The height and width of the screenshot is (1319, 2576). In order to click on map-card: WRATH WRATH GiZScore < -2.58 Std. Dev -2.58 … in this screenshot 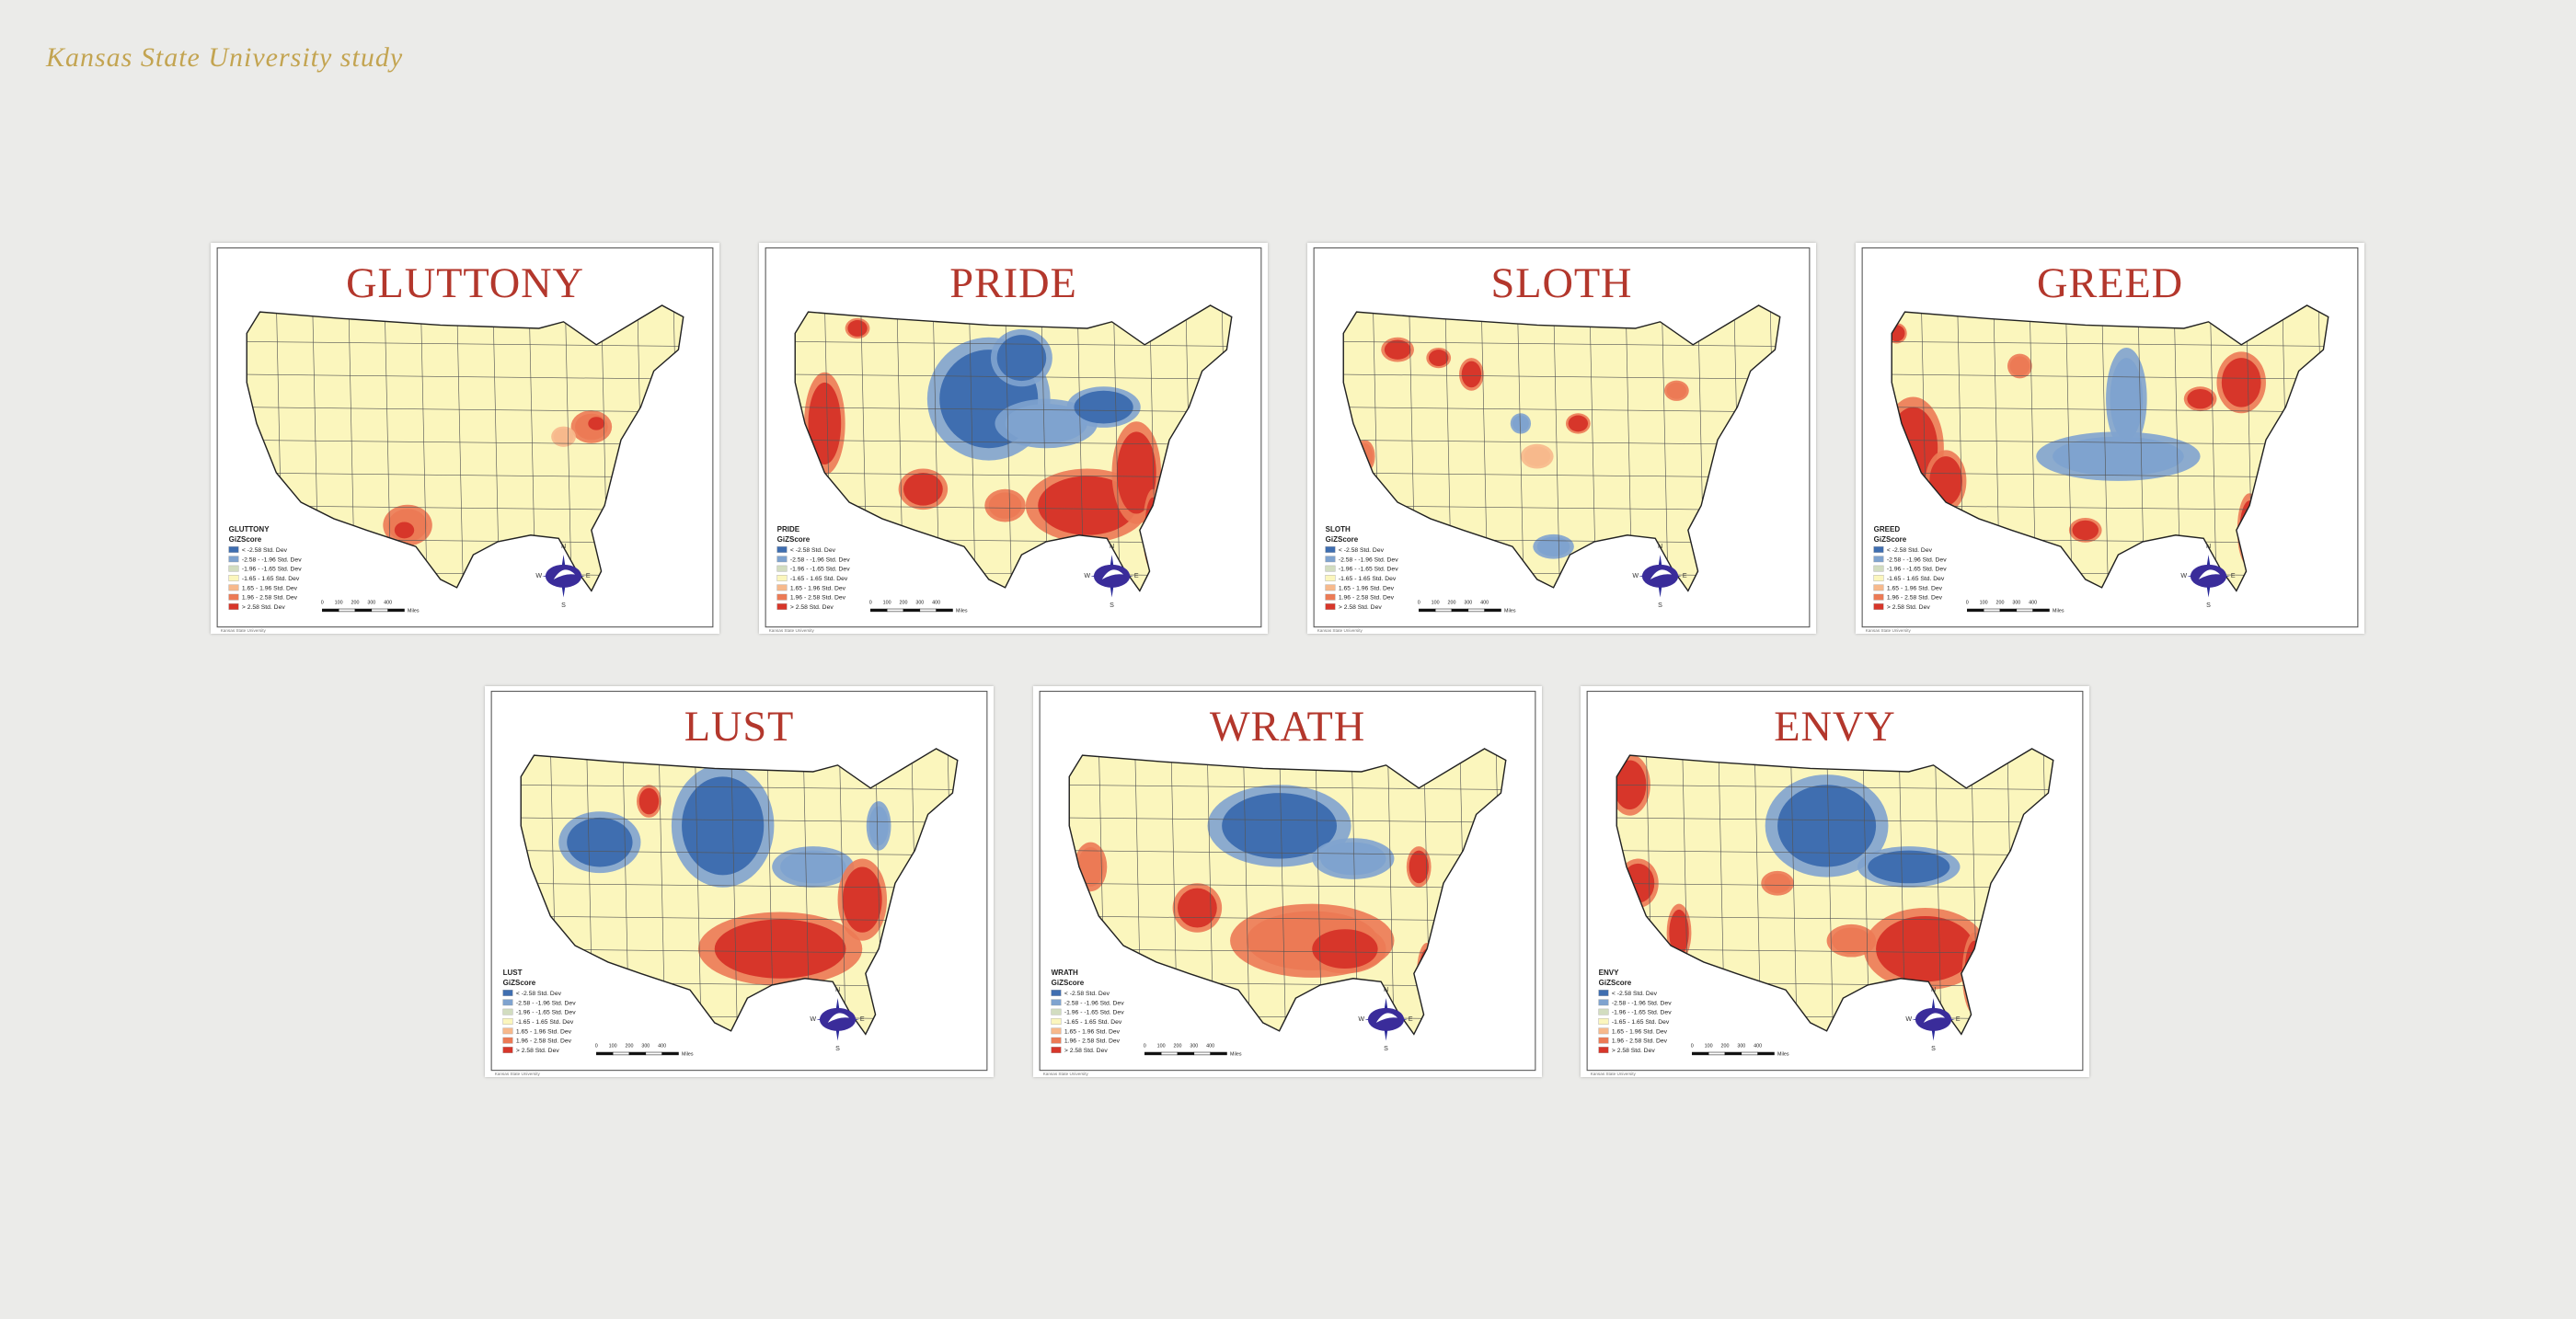, I will do `click(1287, 881)`.